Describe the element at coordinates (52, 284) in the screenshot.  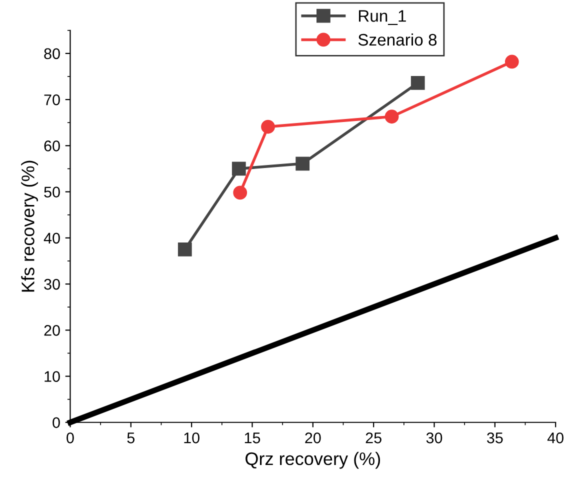
I see `y-tick-label: 30` at that location.